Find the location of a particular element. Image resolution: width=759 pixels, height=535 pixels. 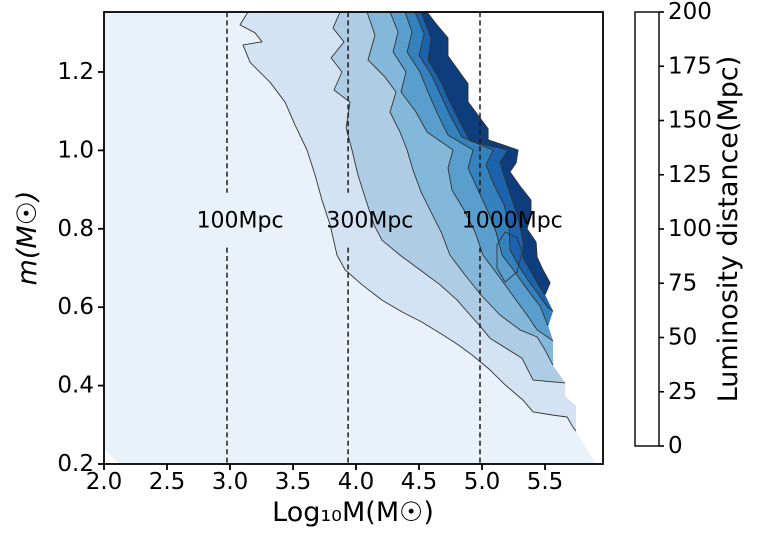

y-axis-label: m(M☉) is located at coordinates (27, 238).